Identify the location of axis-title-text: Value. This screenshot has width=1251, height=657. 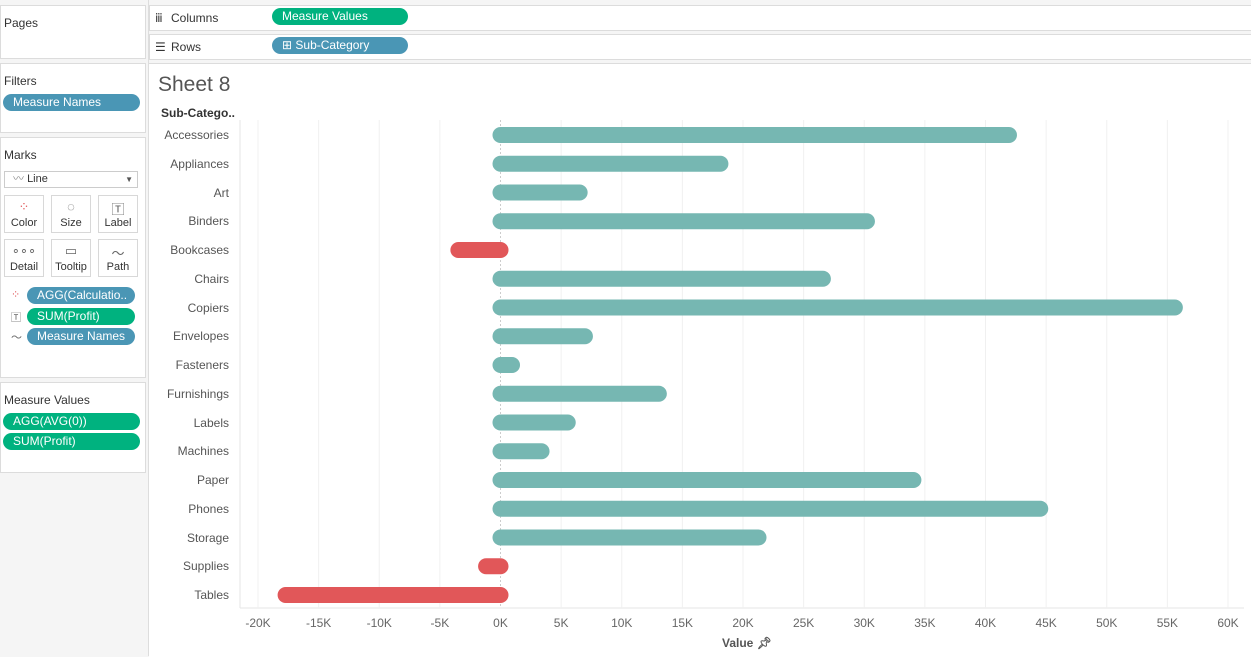
(738, 643).